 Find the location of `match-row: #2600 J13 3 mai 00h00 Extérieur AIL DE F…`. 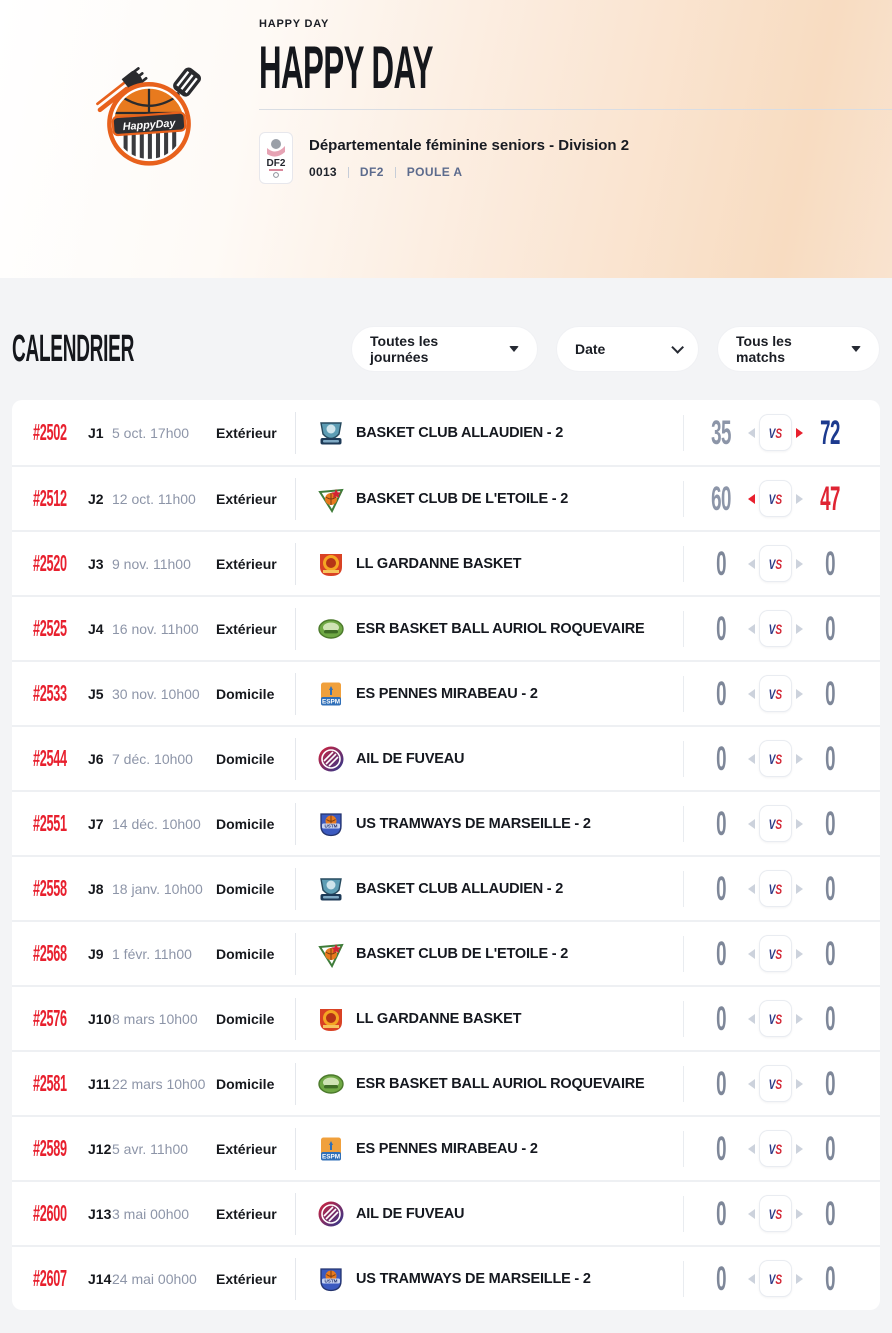

match-row: #2600 J13 3 mai 00h00 Extérieur AIL DE F… is located at coordinates (446, 1212).